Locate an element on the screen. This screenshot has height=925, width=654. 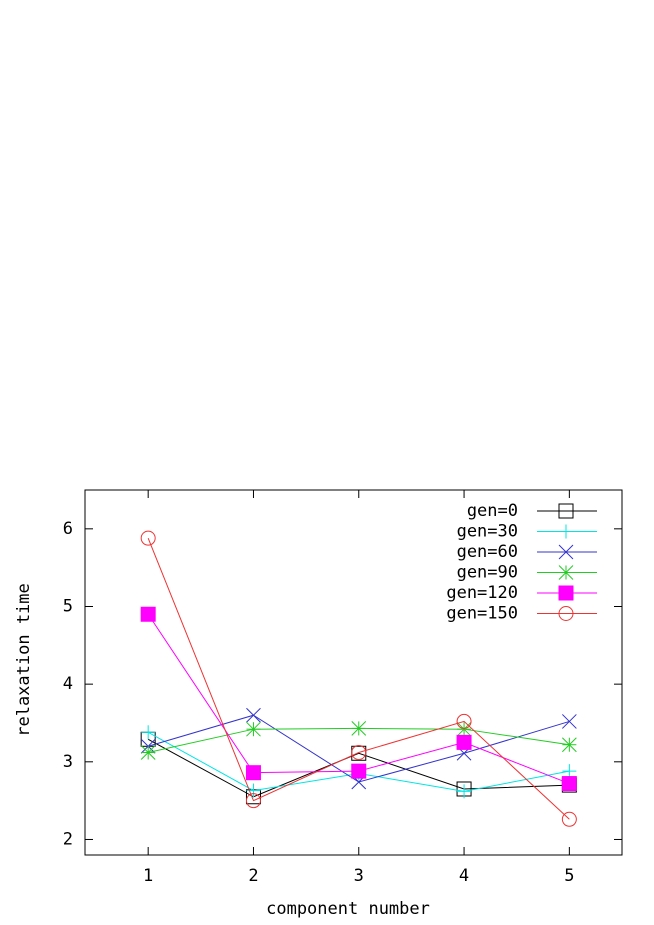
legend-label: gen=0 is located at coordinates (492, 511).